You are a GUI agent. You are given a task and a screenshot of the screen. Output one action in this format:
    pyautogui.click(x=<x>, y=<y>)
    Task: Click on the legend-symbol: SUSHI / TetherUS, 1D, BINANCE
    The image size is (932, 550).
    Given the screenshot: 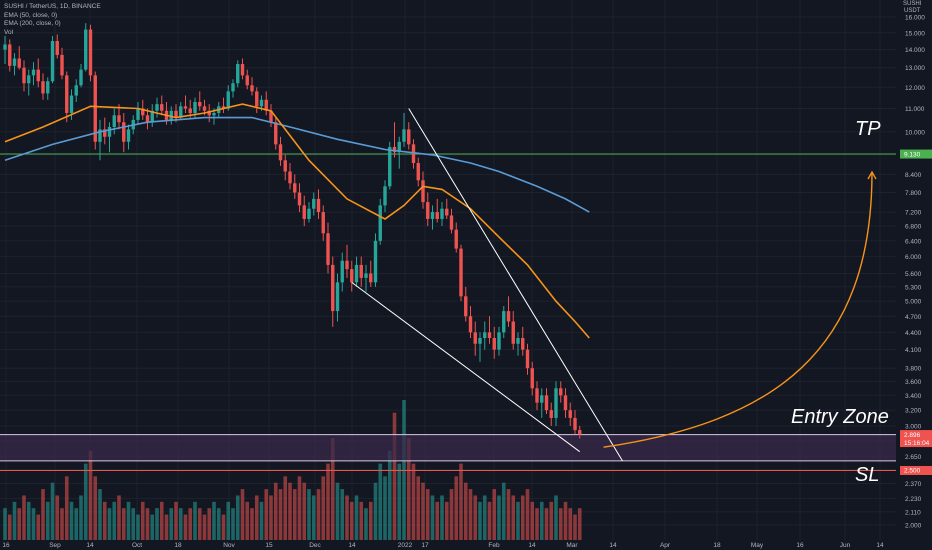 What is the action you would take?
    pyautogui.click(x=52, y=6)
    